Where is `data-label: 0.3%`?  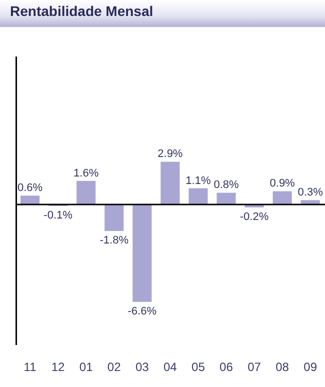 data-label: 0.3% is located at coordinates (311, 192).